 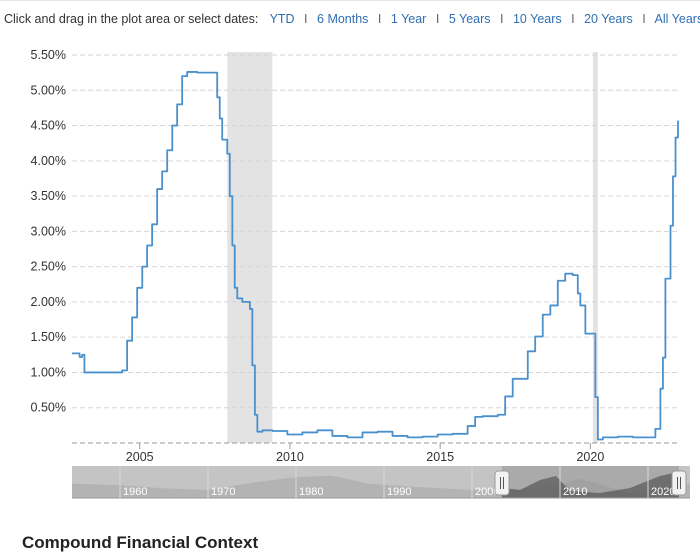 What do you see at coordinates (48, 196) in the screenshot?
I see `y-tick-label: 3.50%` at bounding box center [48, 196].